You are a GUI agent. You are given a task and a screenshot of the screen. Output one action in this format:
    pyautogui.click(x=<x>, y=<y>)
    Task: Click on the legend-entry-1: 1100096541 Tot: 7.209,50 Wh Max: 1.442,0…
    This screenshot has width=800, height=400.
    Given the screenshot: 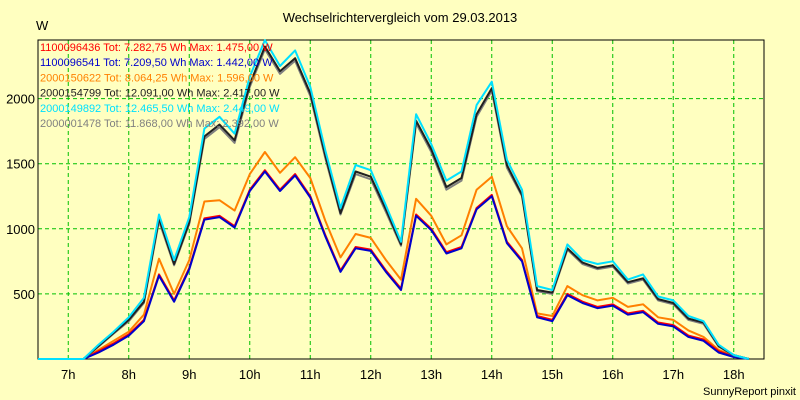 What is the action you would take?
    pyautogui.click(x=156, y=63)
    